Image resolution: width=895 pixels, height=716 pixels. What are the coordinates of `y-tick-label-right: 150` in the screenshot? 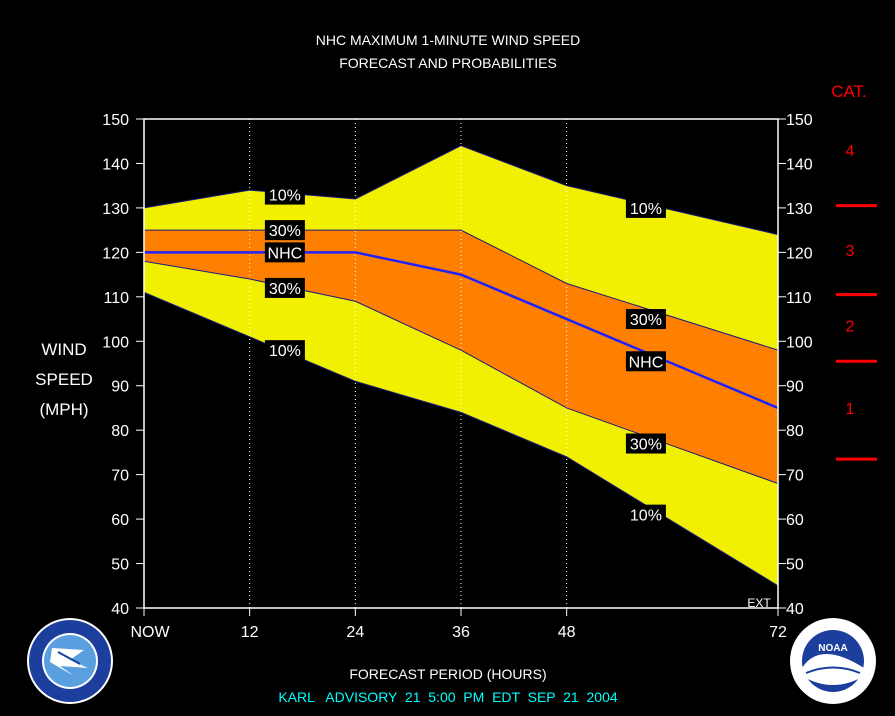 It's located at (799, 120).